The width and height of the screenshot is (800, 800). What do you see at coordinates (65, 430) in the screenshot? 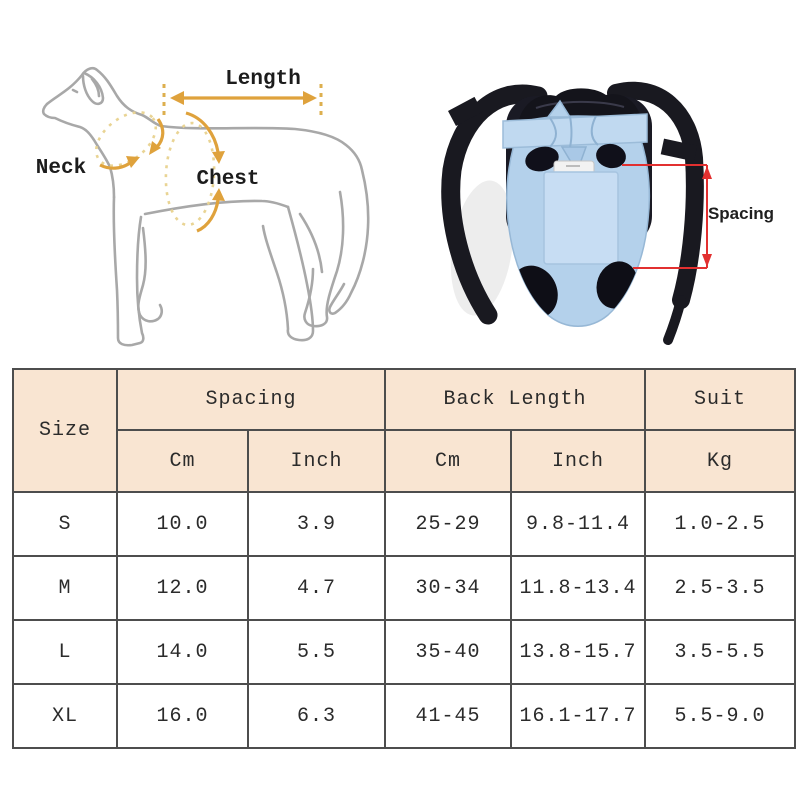
I see `header-size: Size` at bounding box center [65, 430].